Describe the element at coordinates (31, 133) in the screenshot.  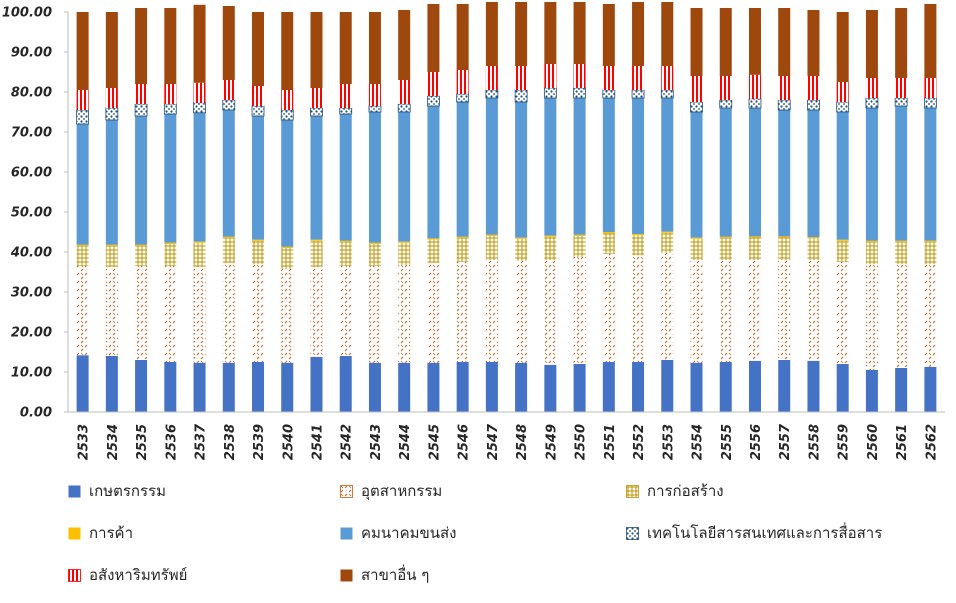
I see `y-tick-label: 70.00` at that location.